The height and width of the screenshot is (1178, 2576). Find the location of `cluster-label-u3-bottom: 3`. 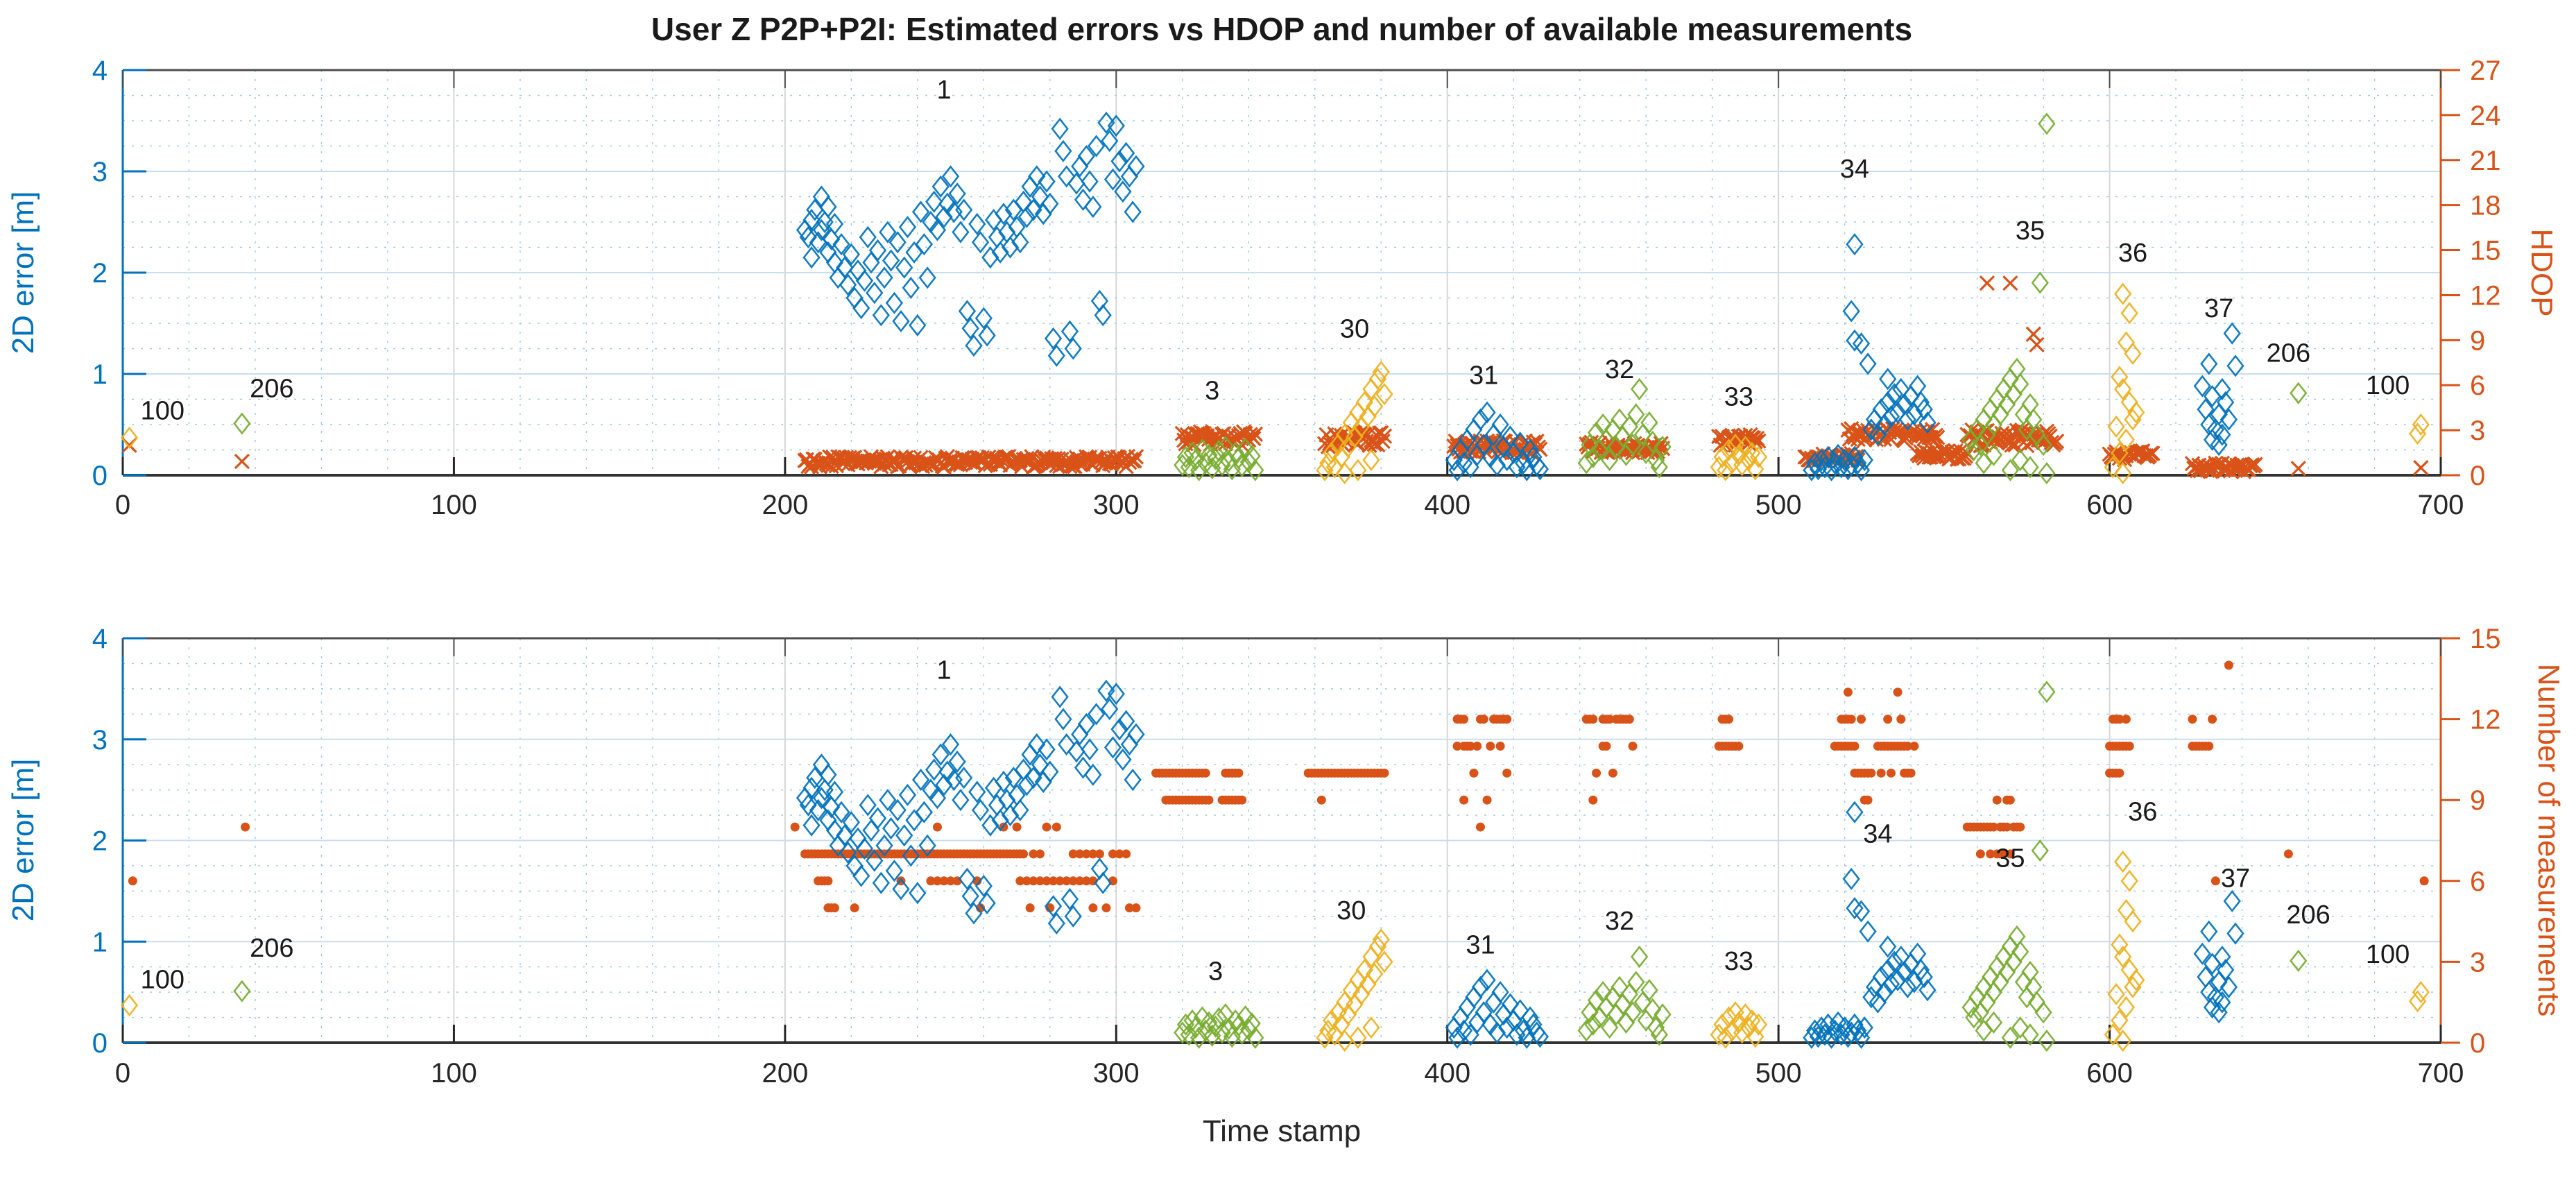

cluster-label-u3-bottom: 3 is located at coordinates (1215, 972).